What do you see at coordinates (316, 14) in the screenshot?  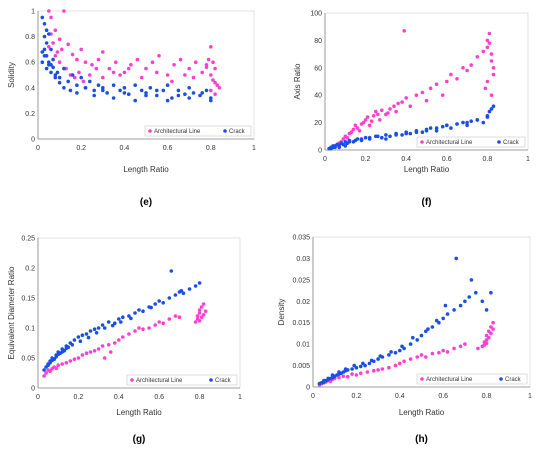 I see `y-tick-label: 100` at bounding box center [316, 14].